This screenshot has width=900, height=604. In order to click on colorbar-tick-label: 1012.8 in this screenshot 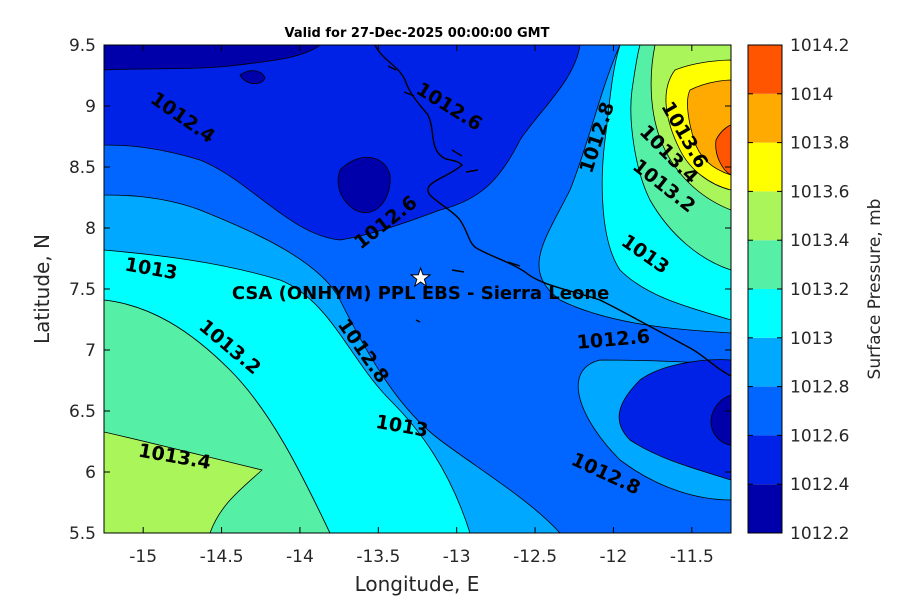, I will do `click(819, 388)`.